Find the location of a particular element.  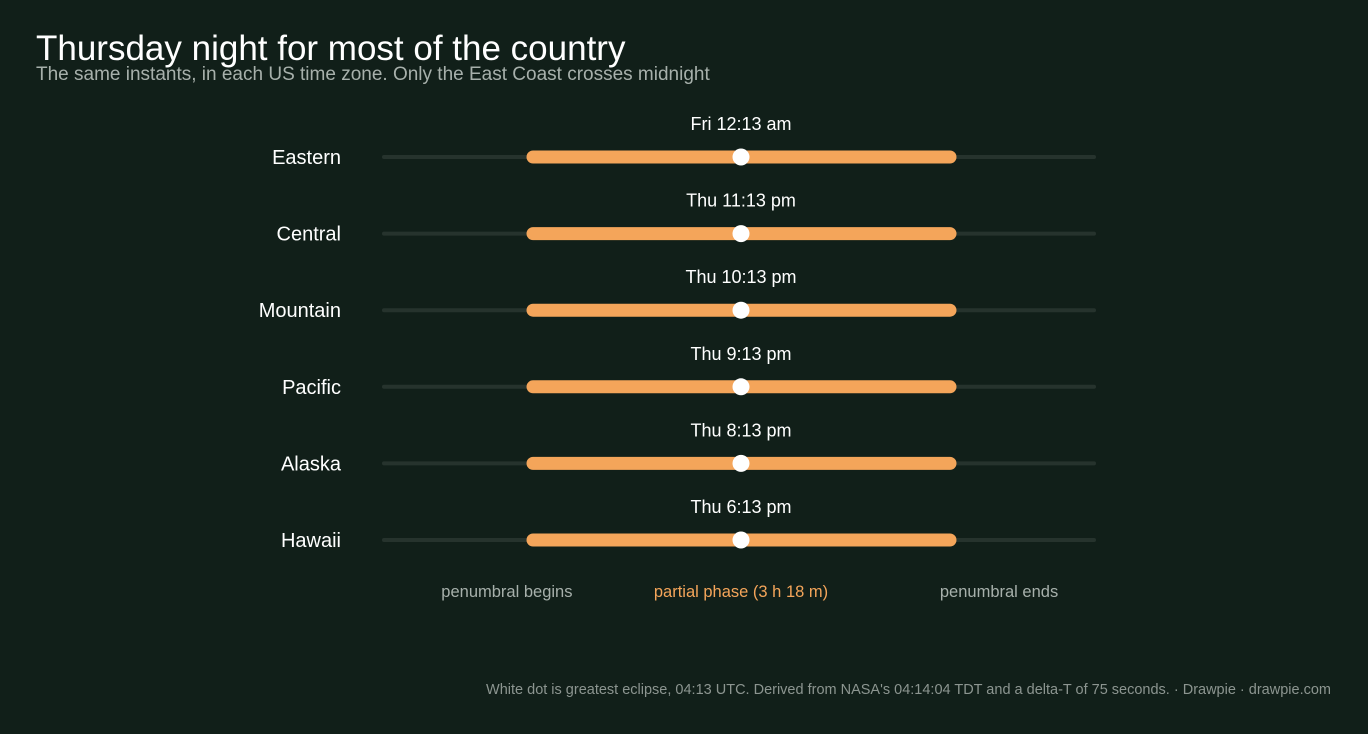

zone-label-mountain: Mountain is located at coordinates (300, 311).